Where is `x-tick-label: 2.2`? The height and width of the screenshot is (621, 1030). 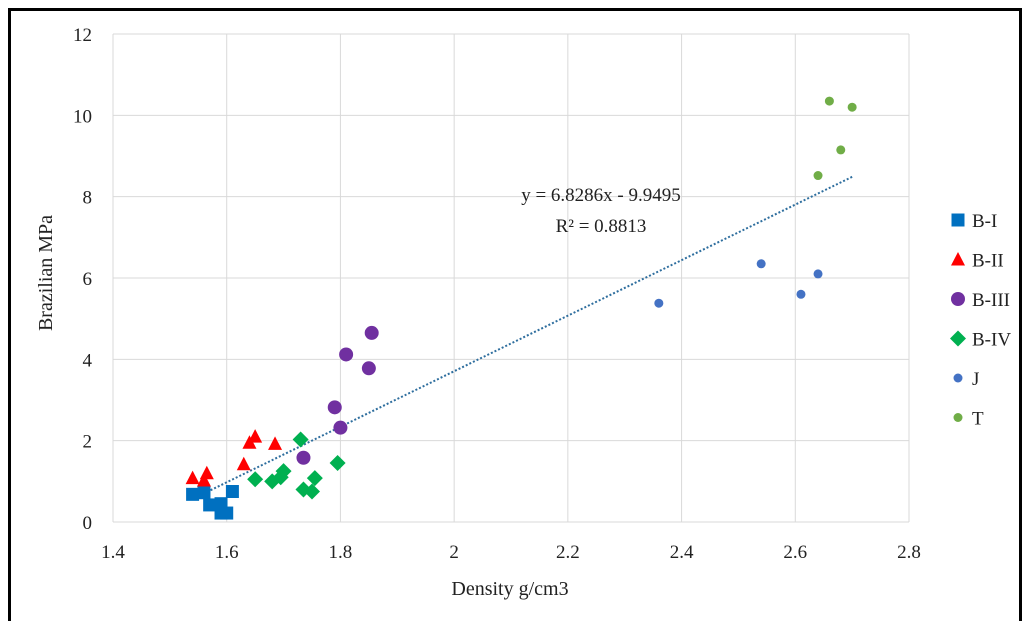
x-tick-label: 2.2 is located at coordinates (568, 552).